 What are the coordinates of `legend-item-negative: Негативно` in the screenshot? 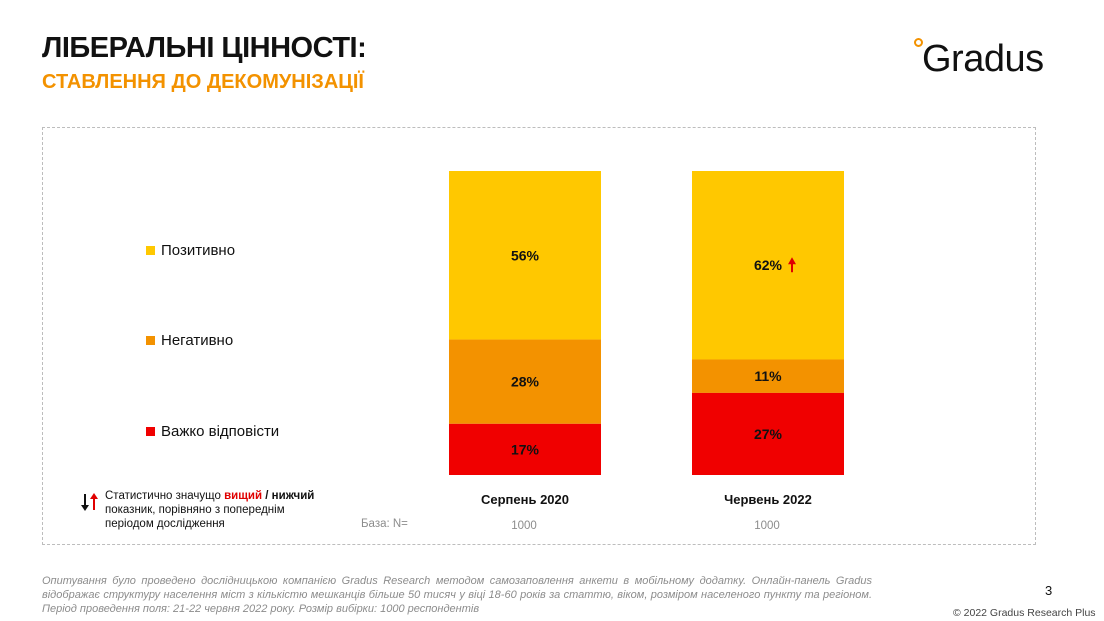 It's located at (189, 340).